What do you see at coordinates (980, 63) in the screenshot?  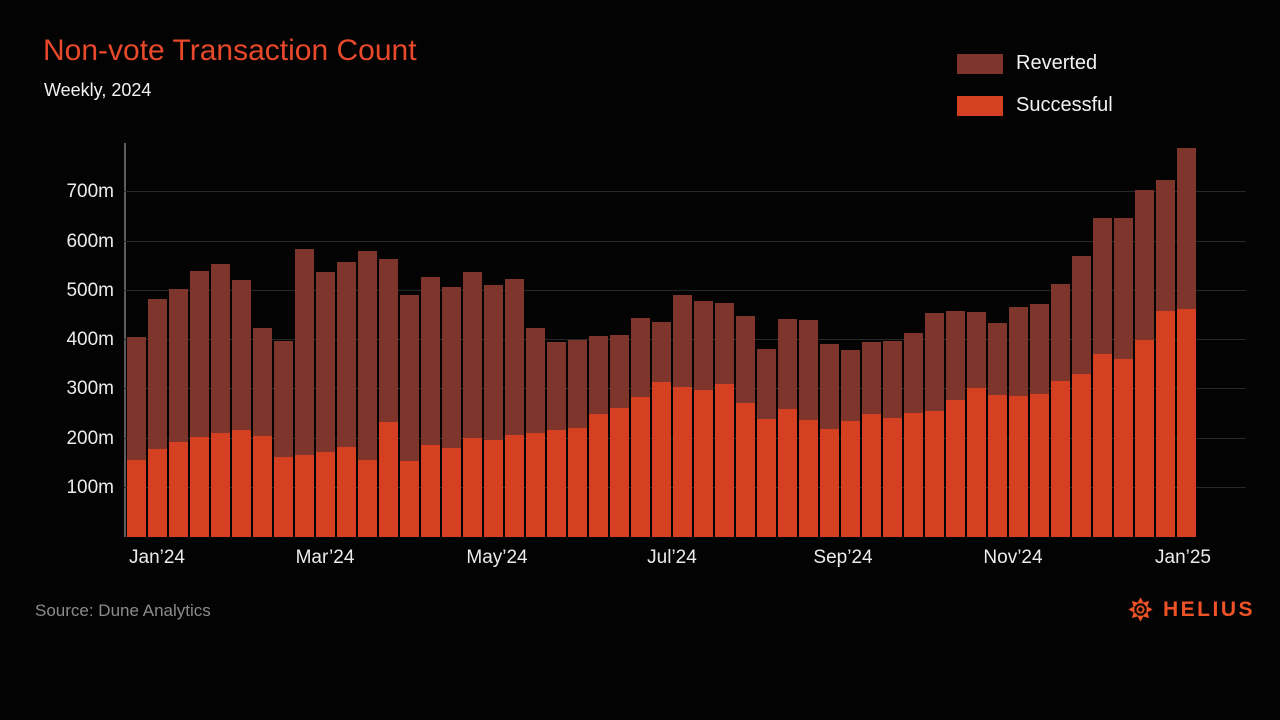 I see `legend-swatch-reverted` at bounding box center [980, 63].